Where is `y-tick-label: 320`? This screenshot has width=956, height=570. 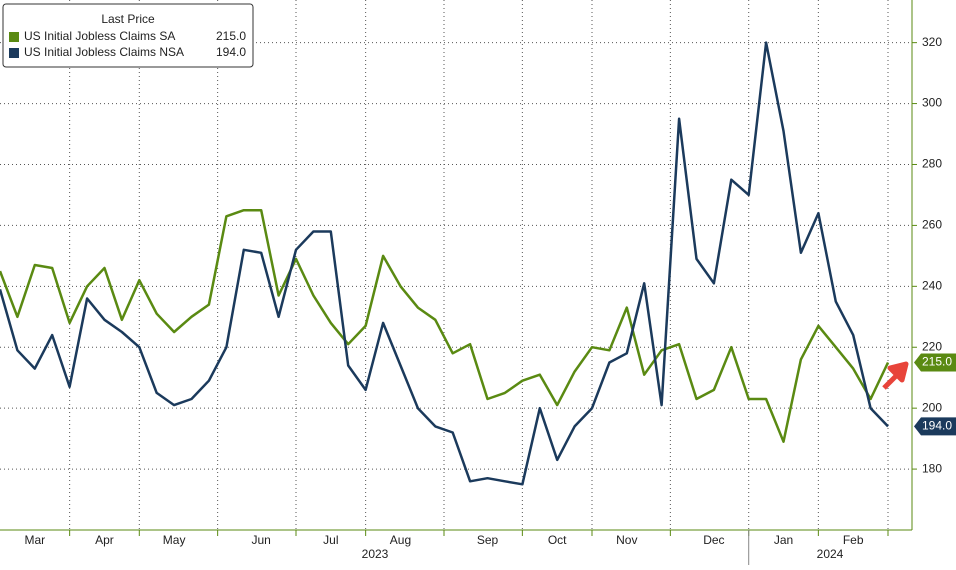 y-tick-label: 320 is located at coordinates (932, 42).